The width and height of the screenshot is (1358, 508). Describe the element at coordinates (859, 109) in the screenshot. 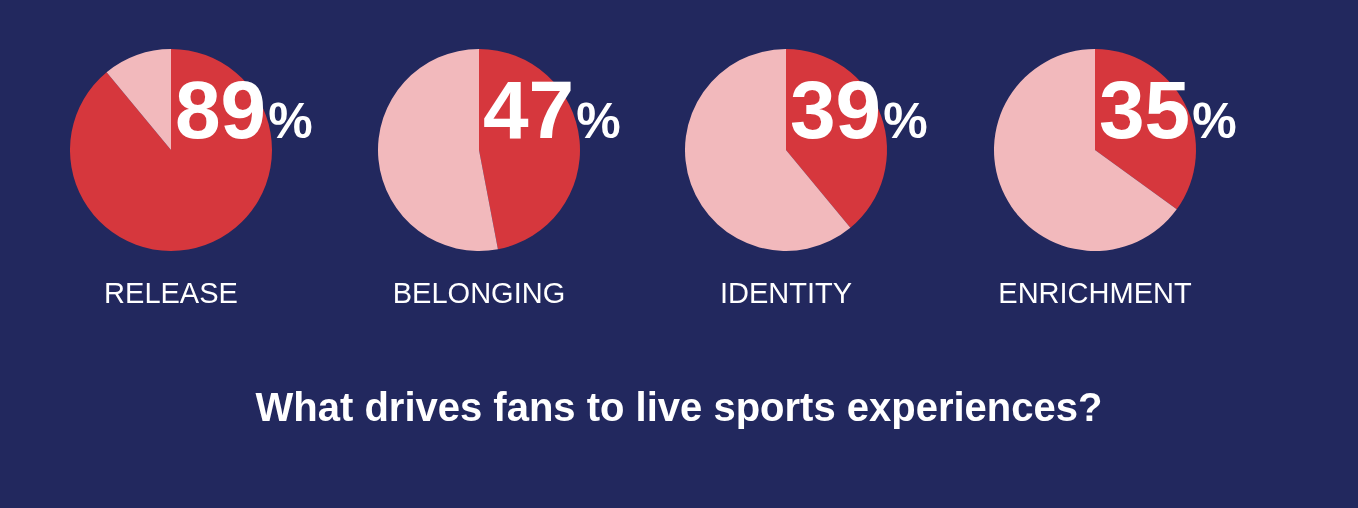

I see `data-label: 39%` at that location.